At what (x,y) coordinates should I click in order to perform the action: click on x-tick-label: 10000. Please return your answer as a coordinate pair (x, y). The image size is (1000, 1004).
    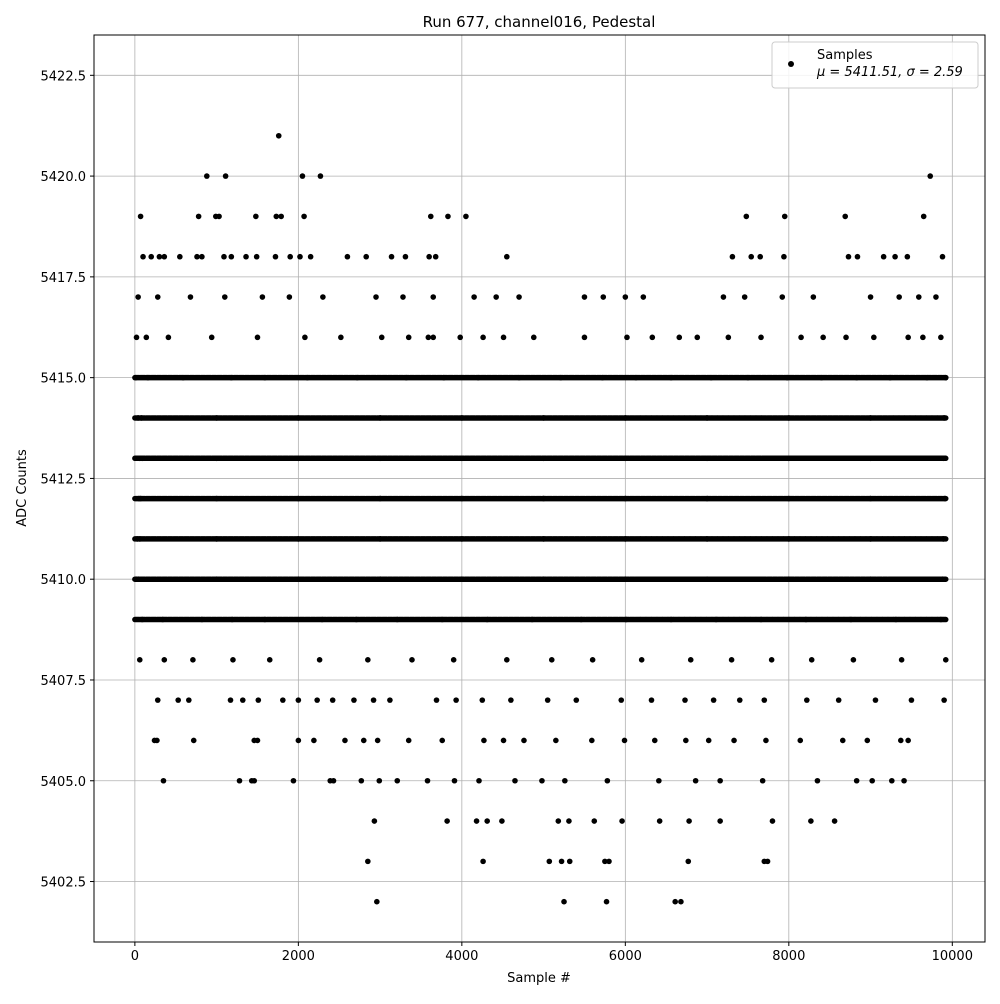
    Looking at the image, I should click on (952, 956).